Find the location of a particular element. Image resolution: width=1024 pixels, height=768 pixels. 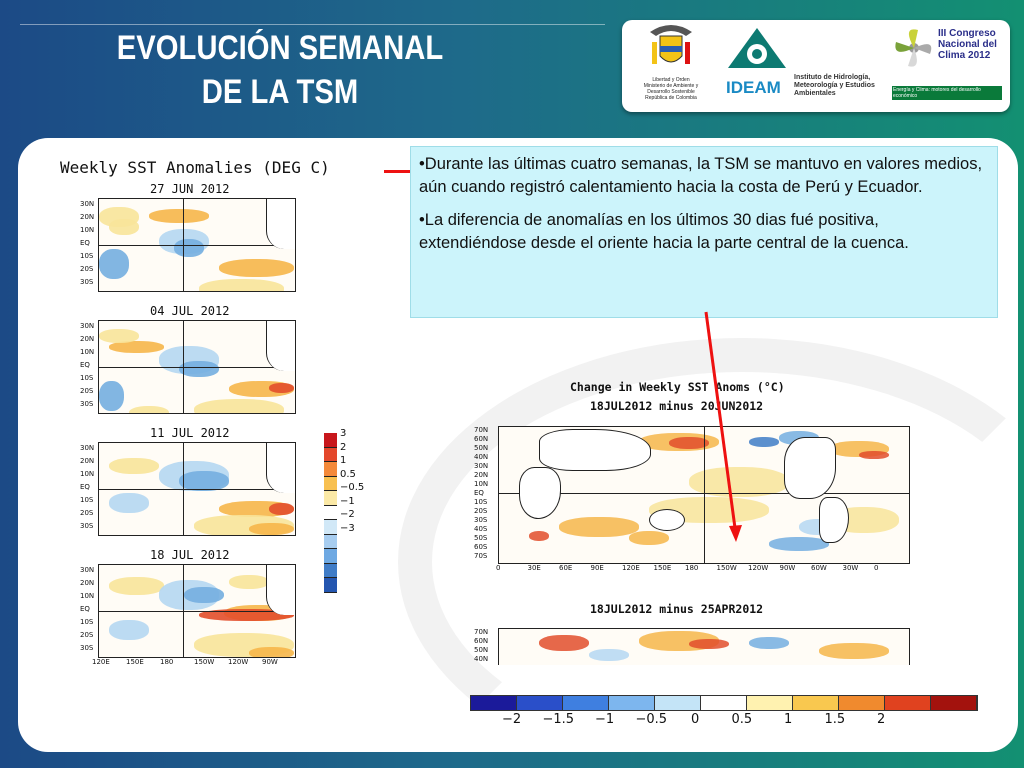

left-figure-title: Weekly SST Anomalies (DEG C) is located at coordinates (195, 167).